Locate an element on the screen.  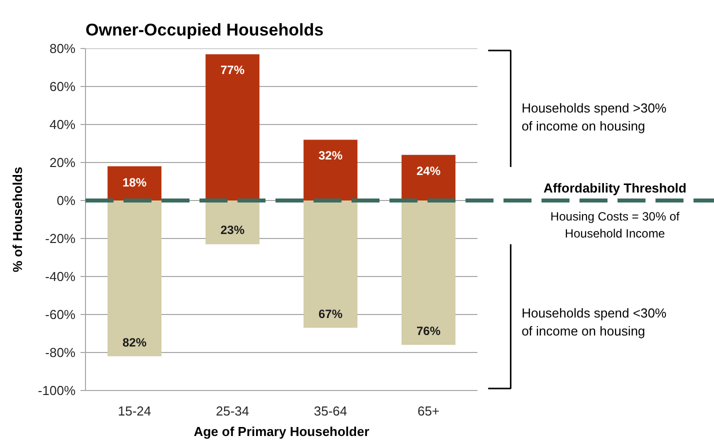
data-label: 76% is located at coordinates (428, 331).